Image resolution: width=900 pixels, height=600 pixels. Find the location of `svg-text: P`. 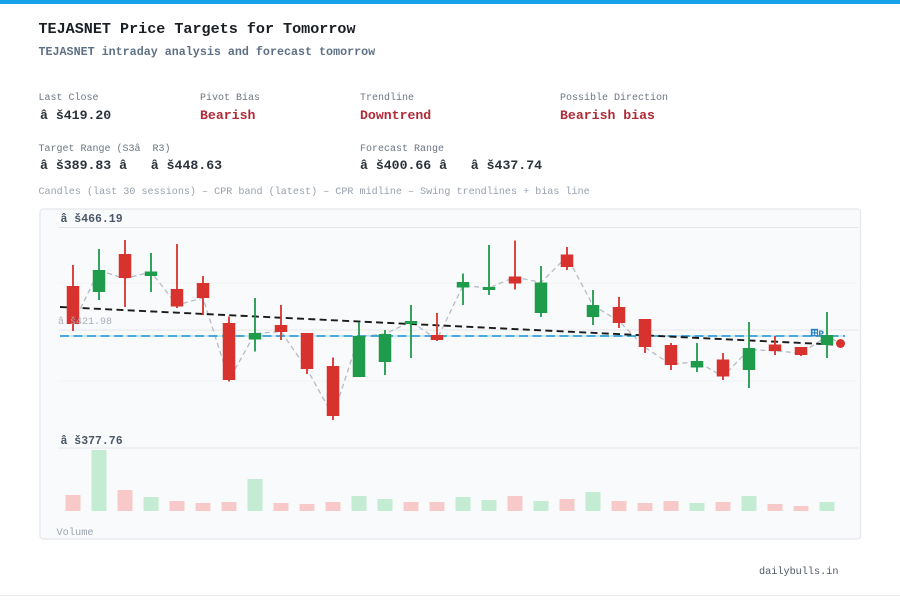

svg-text: P is located at coordinates (821, 333).